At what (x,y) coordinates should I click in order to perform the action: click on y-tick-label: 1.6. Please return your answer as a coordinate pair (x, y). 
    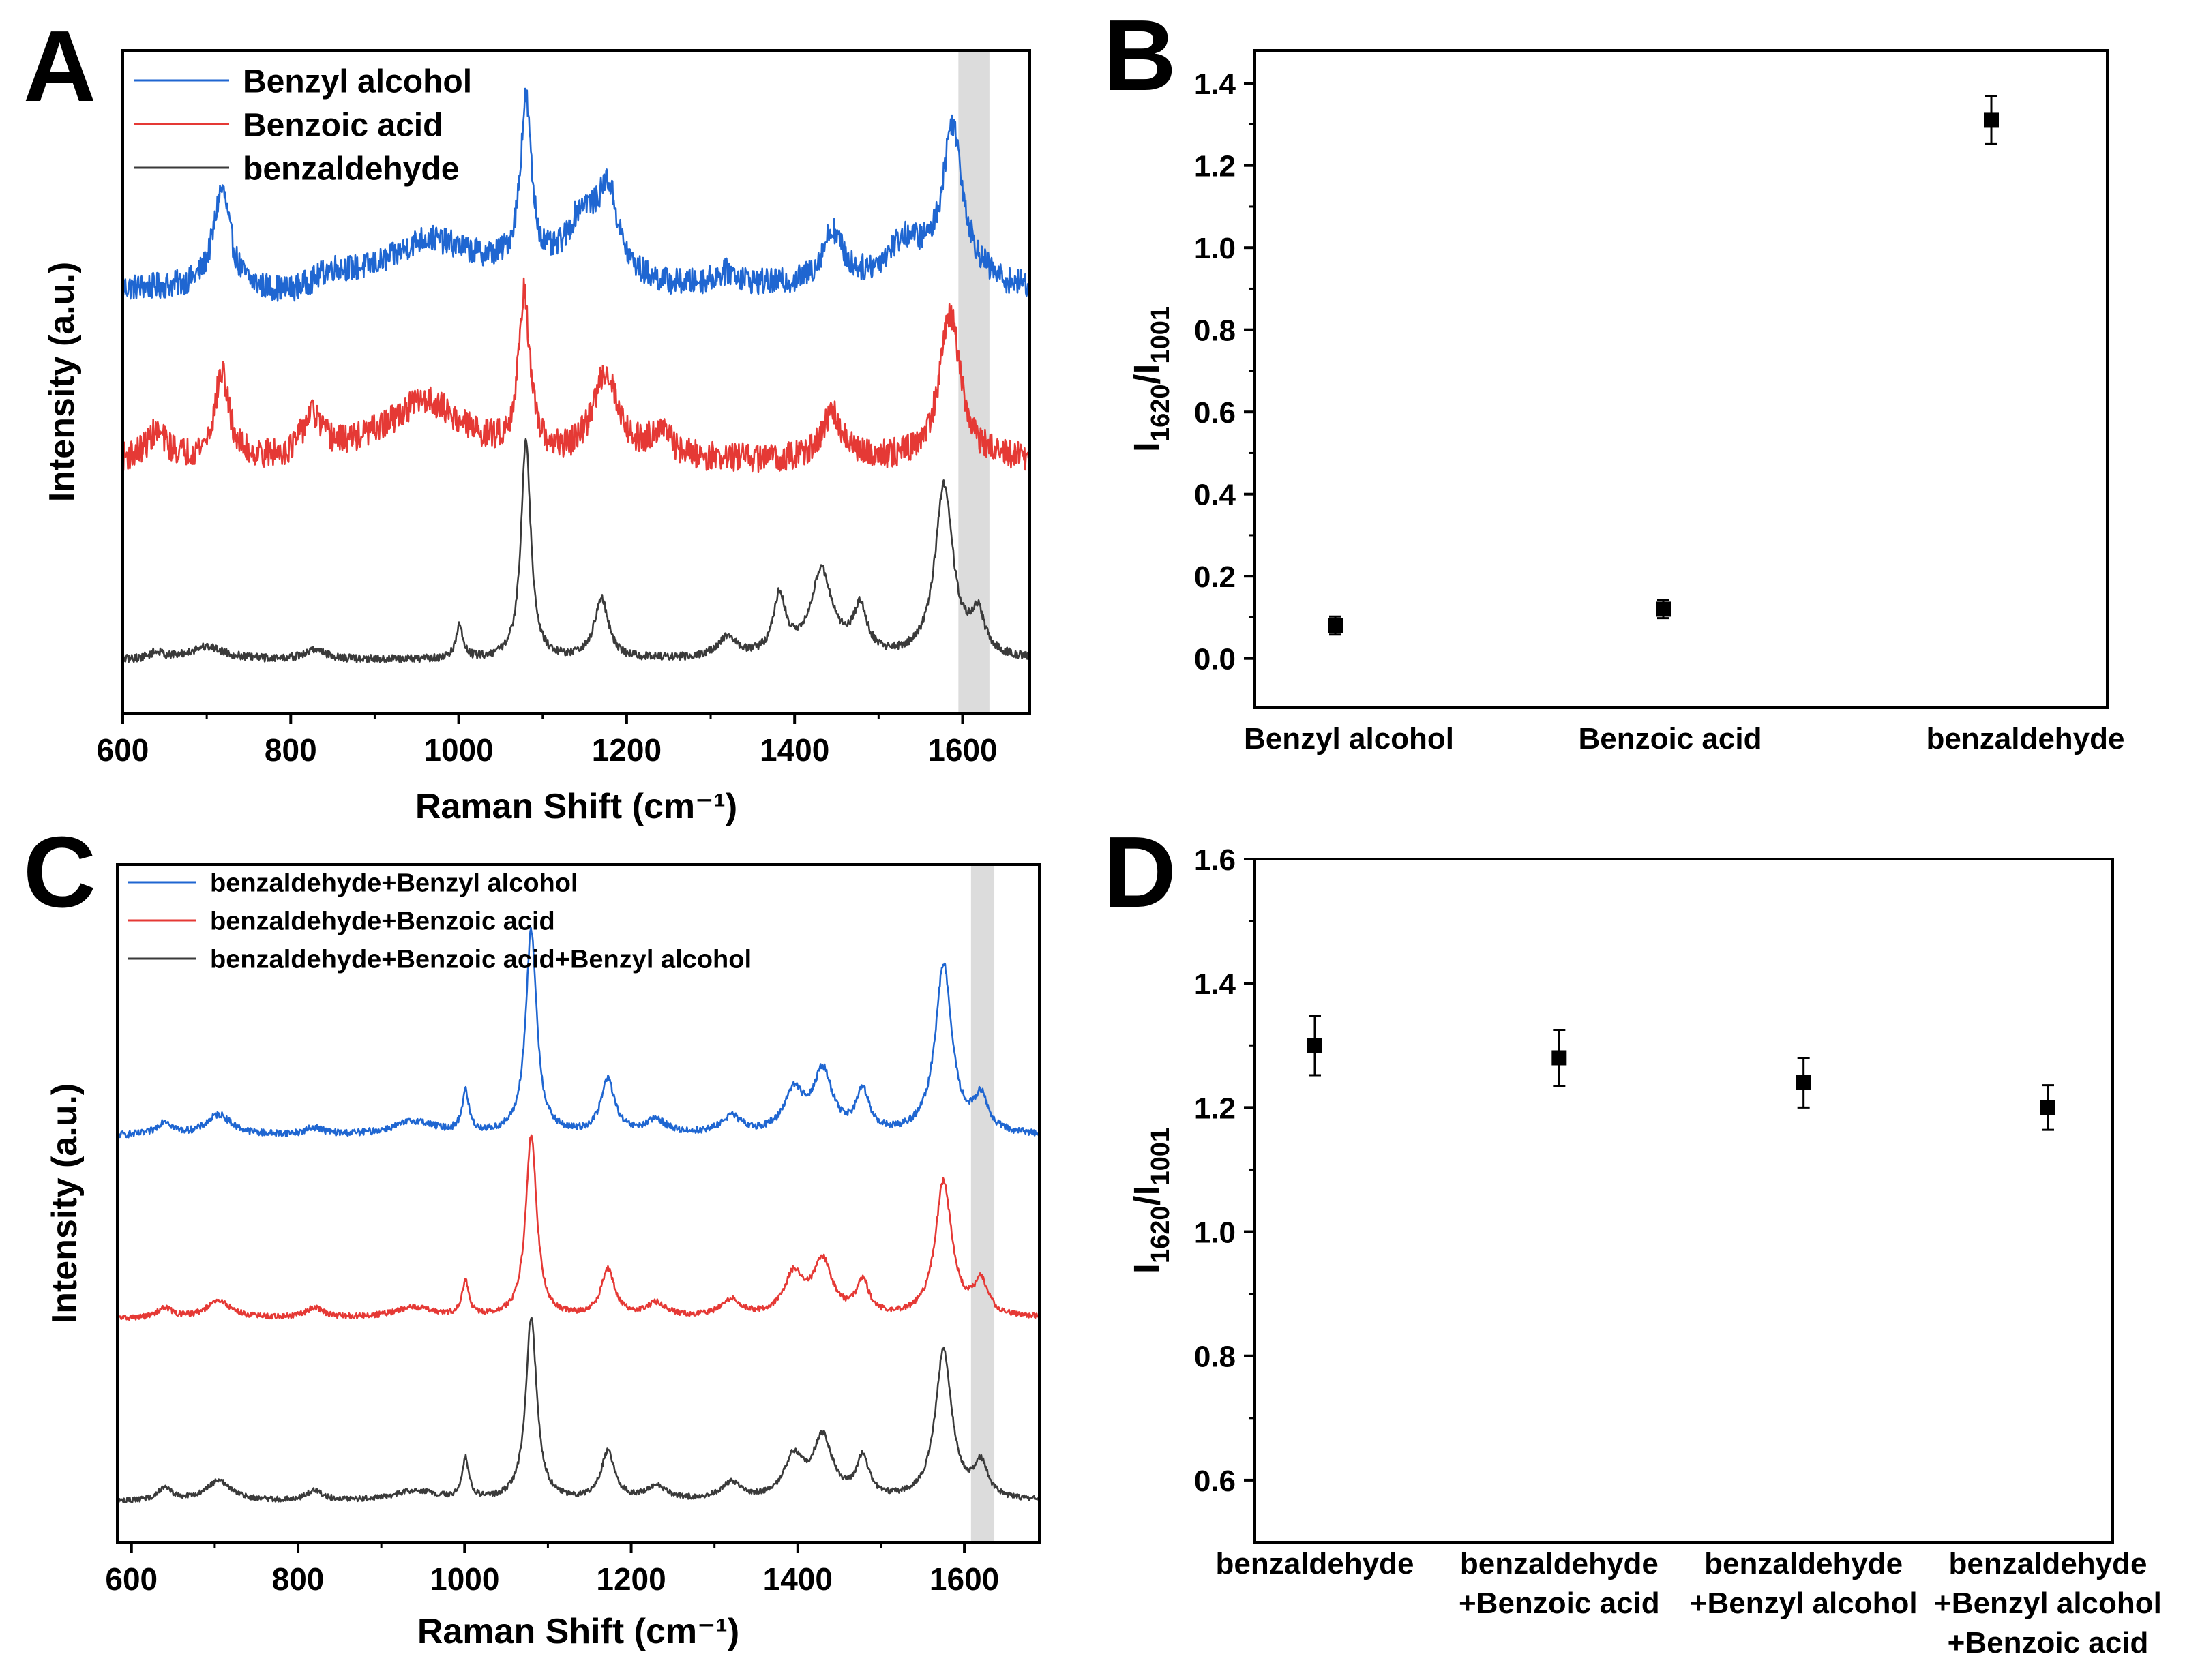
    Looking at the image, I should click on (1215, 860).